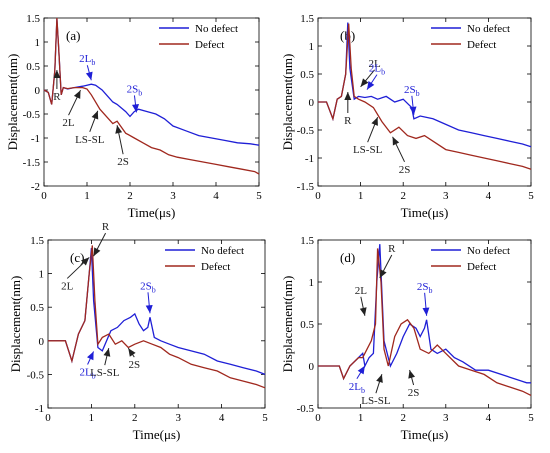  Describe the element at coordinates (77, 257) in the screenshot. I see `panel-label: (c)` at that location.